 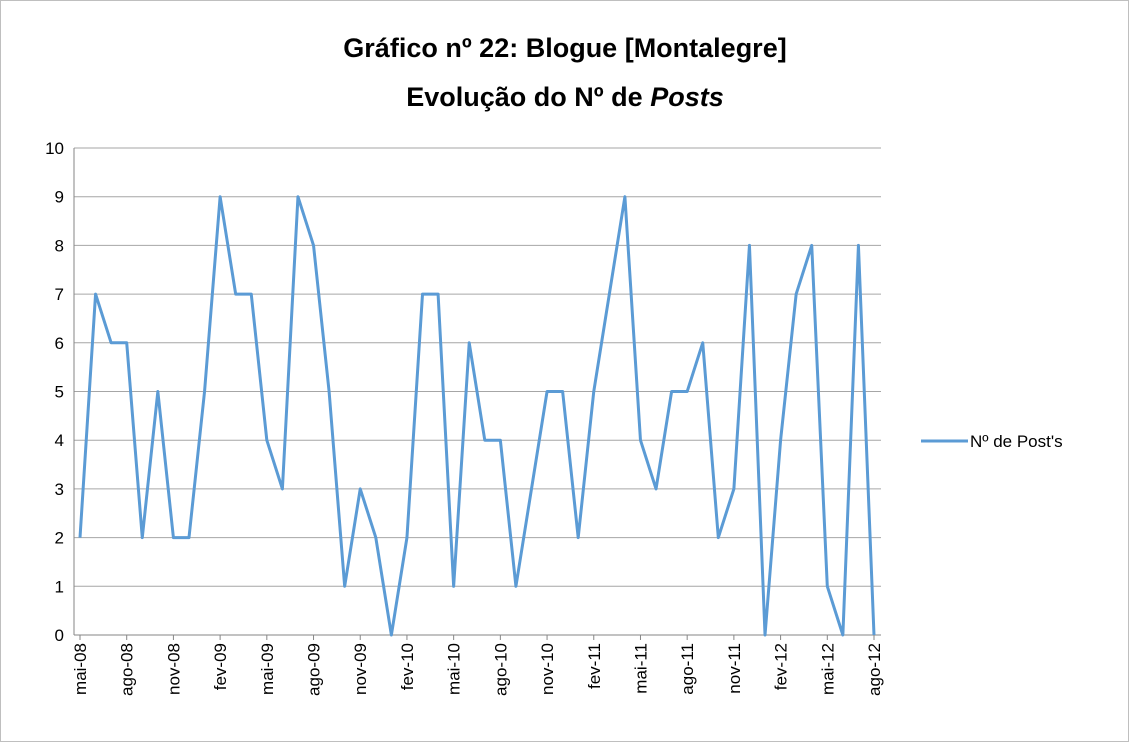 What do you see at coordinates (59, 586) in the screenshot?
I see `y-tick-label: 1` at bounding box center [59, 586].